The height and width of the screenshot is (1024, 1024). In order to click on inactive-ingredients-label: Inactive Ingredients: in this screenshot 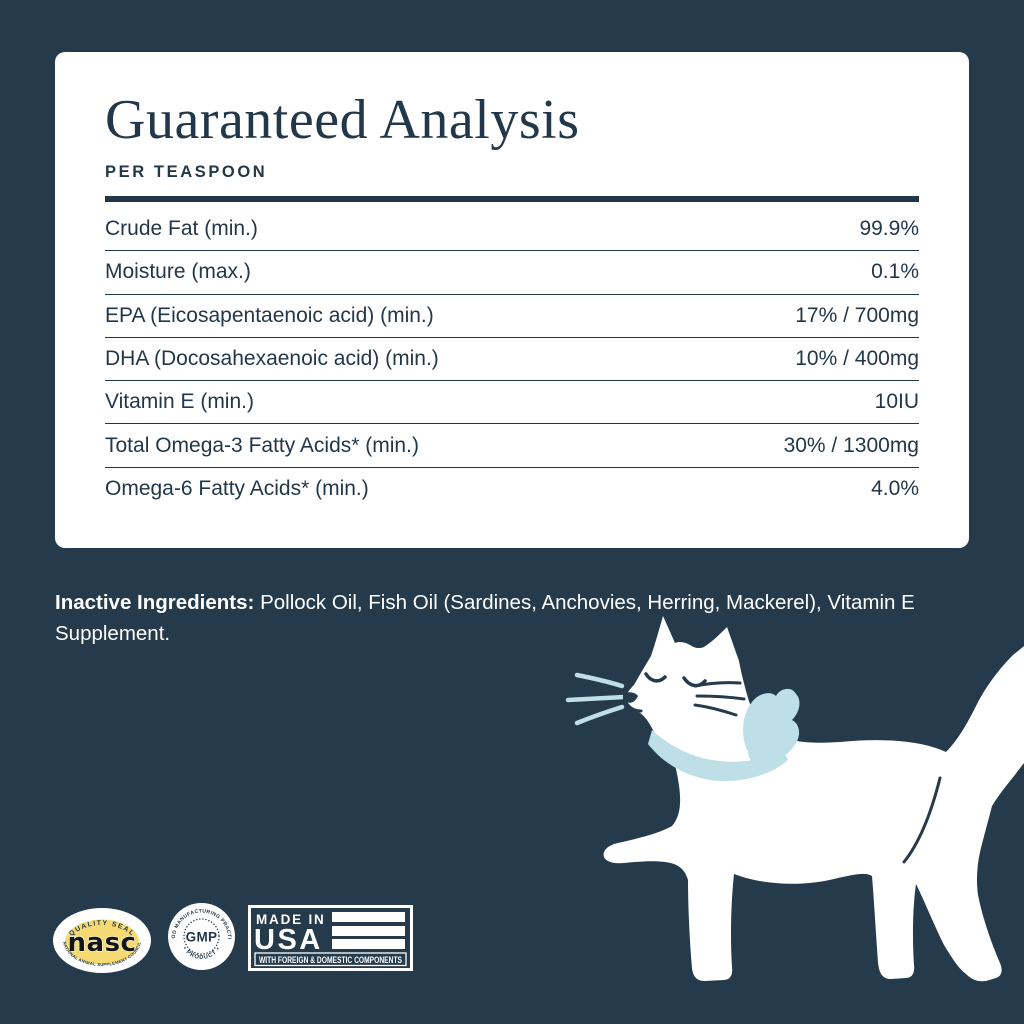, I will do `click(155, 602)`.